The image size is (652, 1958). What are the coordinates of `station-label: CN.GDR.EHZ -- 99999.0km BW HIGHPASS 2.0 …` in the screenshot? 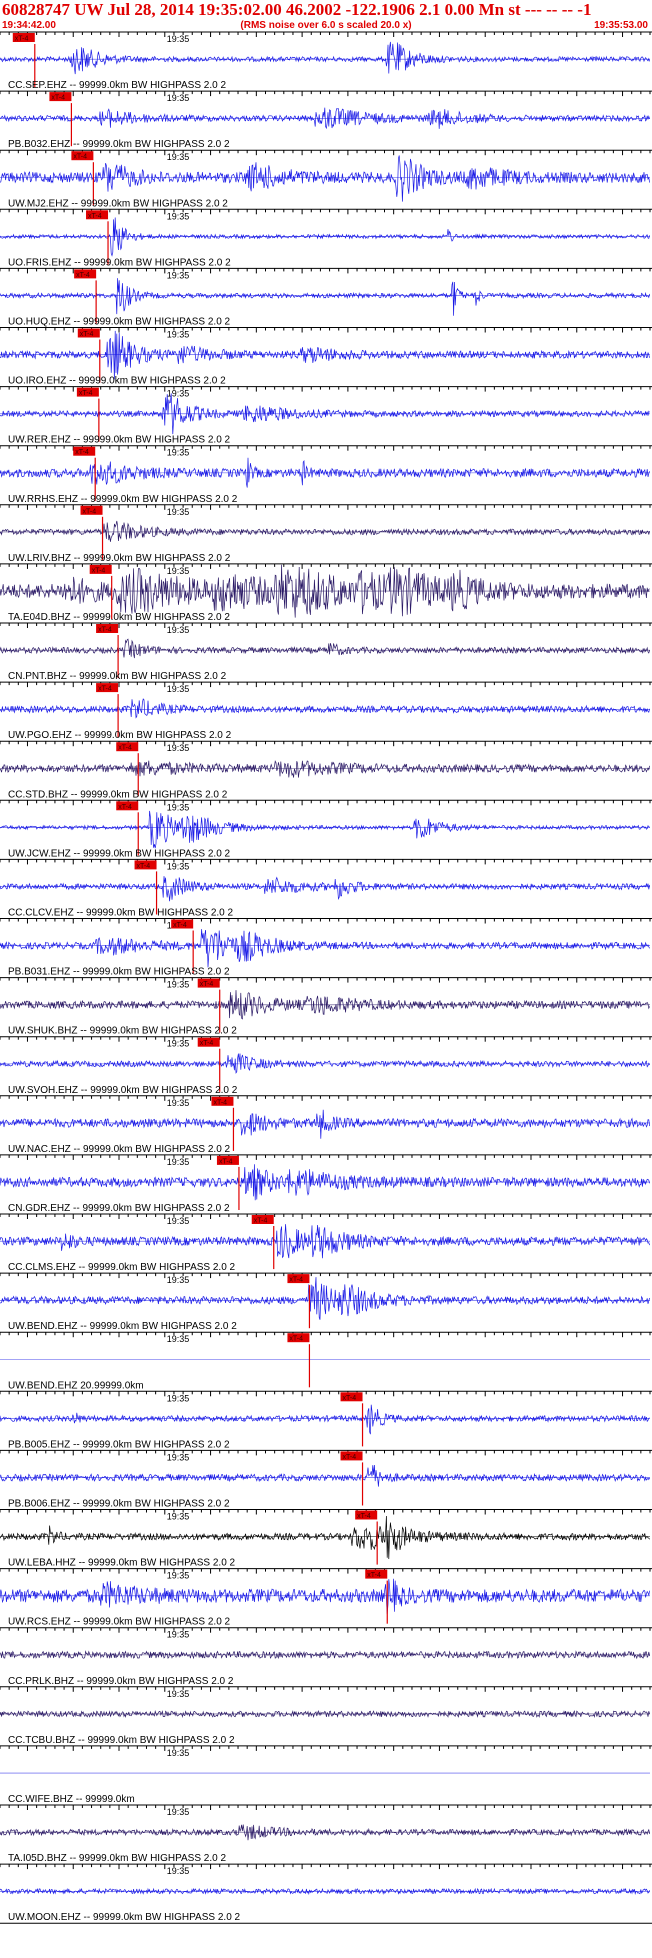 It's located at (119, 1208).